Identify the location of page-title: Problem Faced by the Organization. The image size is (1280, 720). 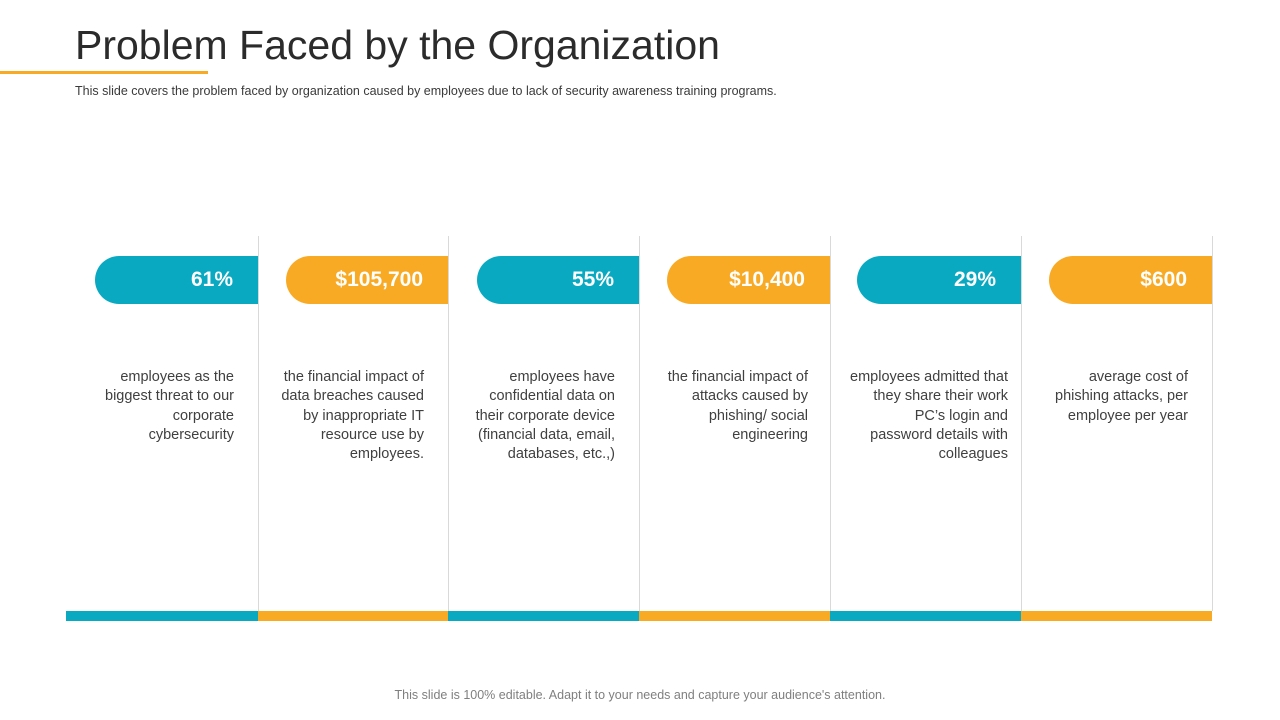
(397, 45).